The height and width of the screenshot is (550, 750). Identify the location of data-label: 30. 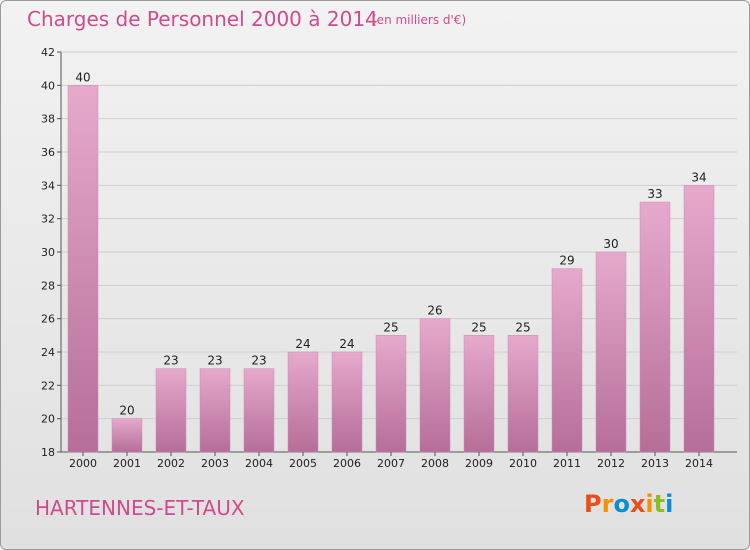
(610, 244).